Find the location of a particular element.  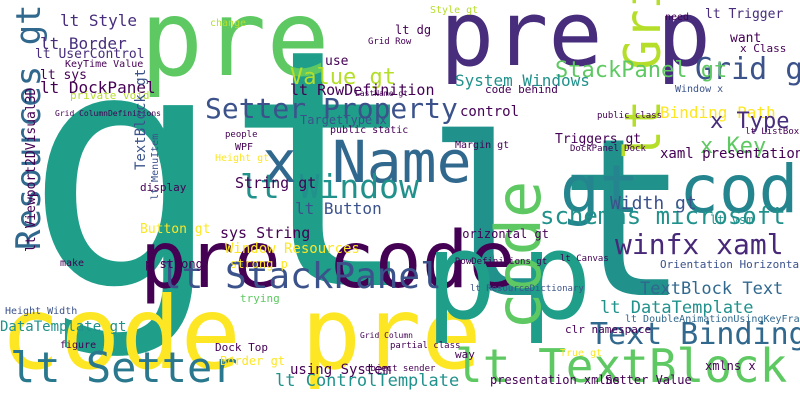

word: System Windows is located at coordinates (522, 80).